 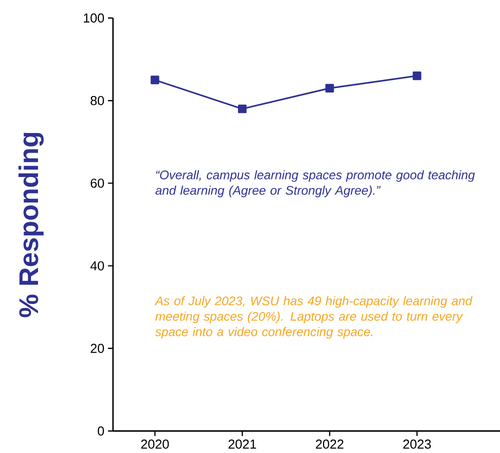 I want to click on x-tick-label: 2023, so click(x=417, y=444).